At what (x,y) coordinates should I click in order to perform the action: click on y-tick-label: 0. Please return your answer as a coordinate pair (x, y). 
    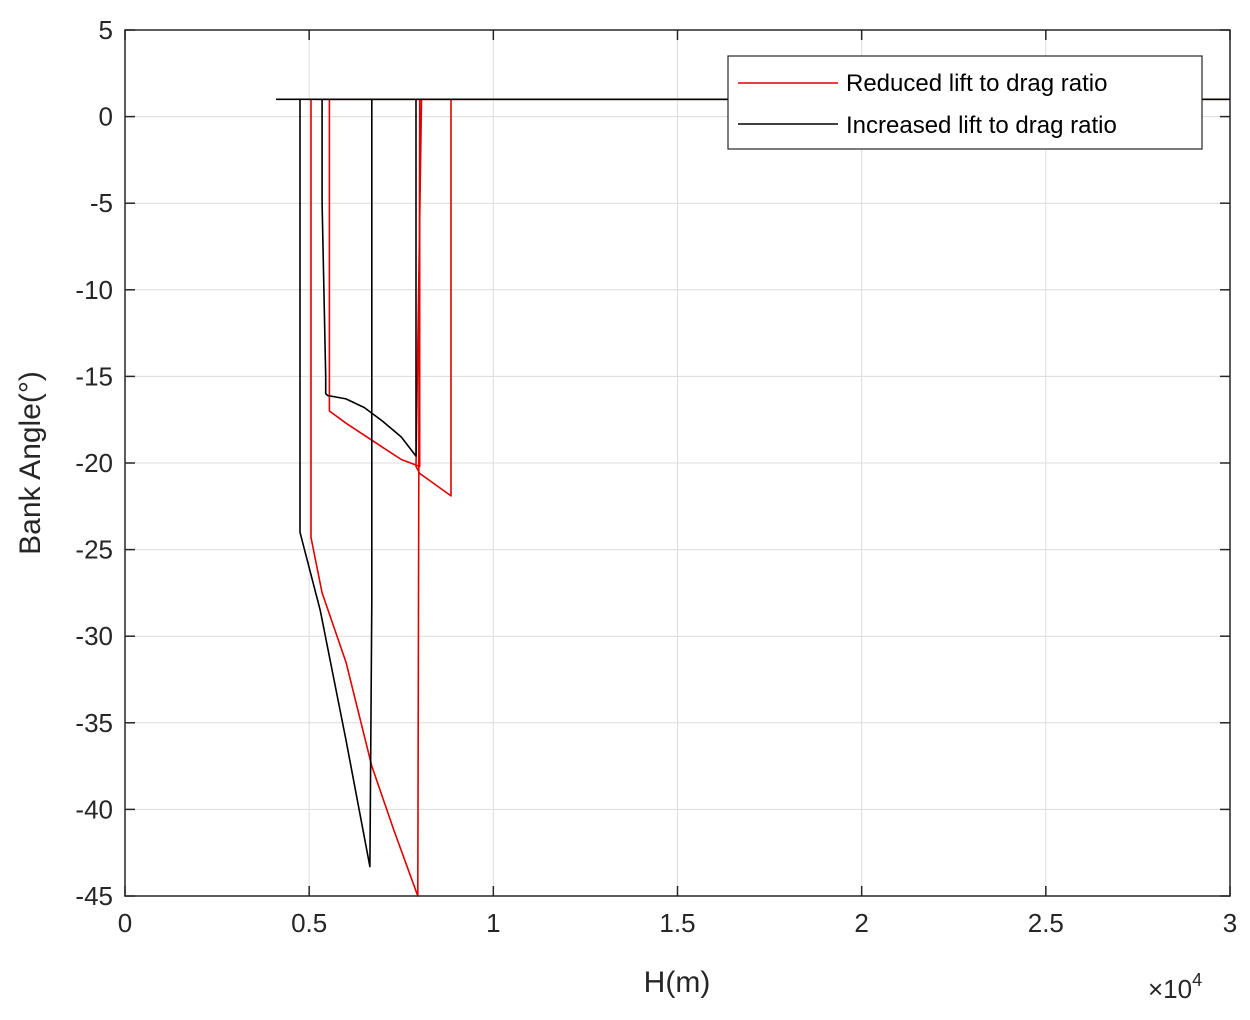
    Looking at the image, I should click on (106, 117).